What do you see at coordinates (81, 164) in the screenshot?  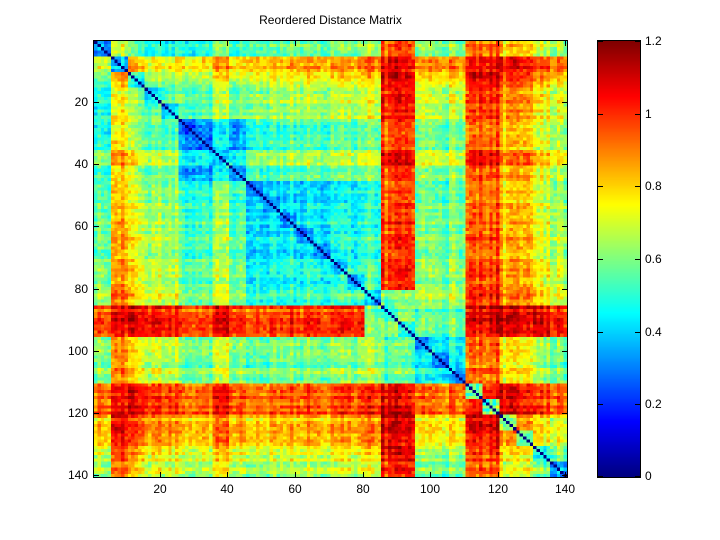 I see `y-tick-label: 40` at bounding box center [81, 164].